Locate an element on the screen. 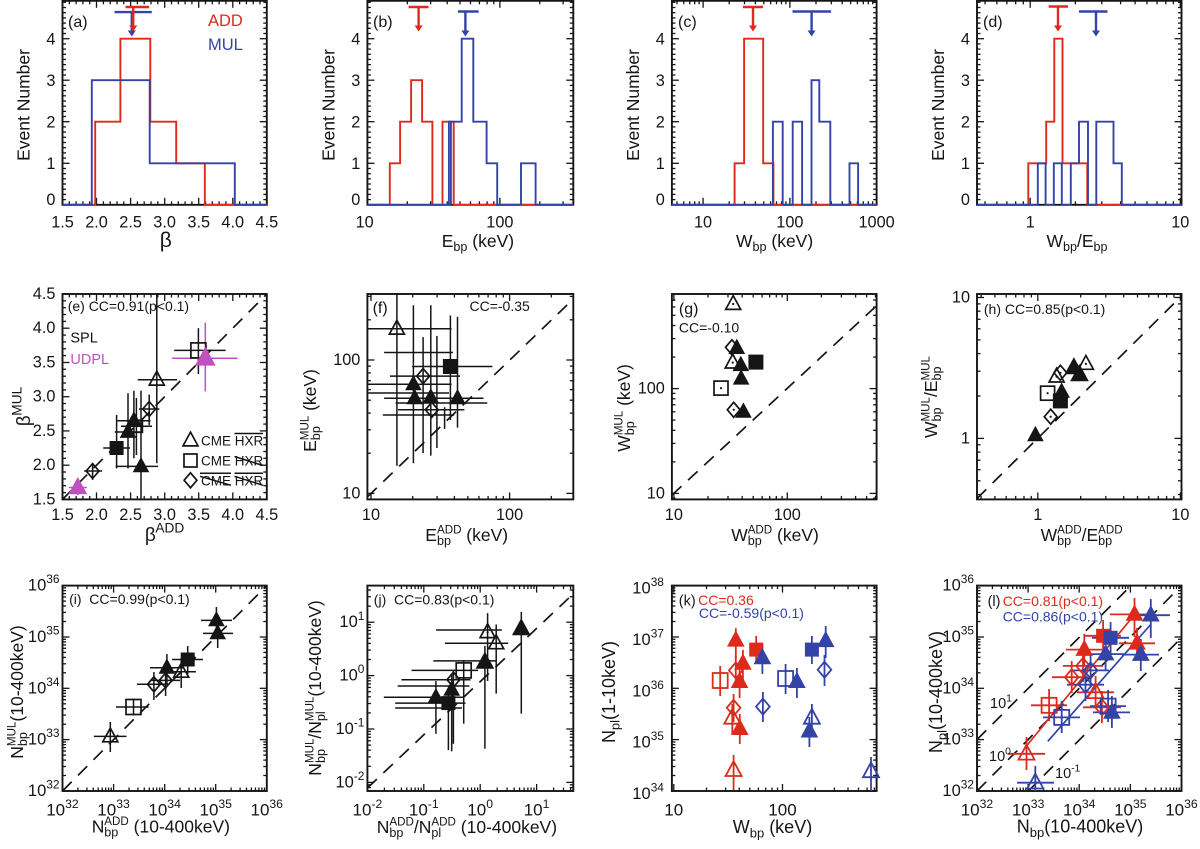 This screenshot has height=849, width=1200. svg-text: (d) is located at coordinates (993, 22).